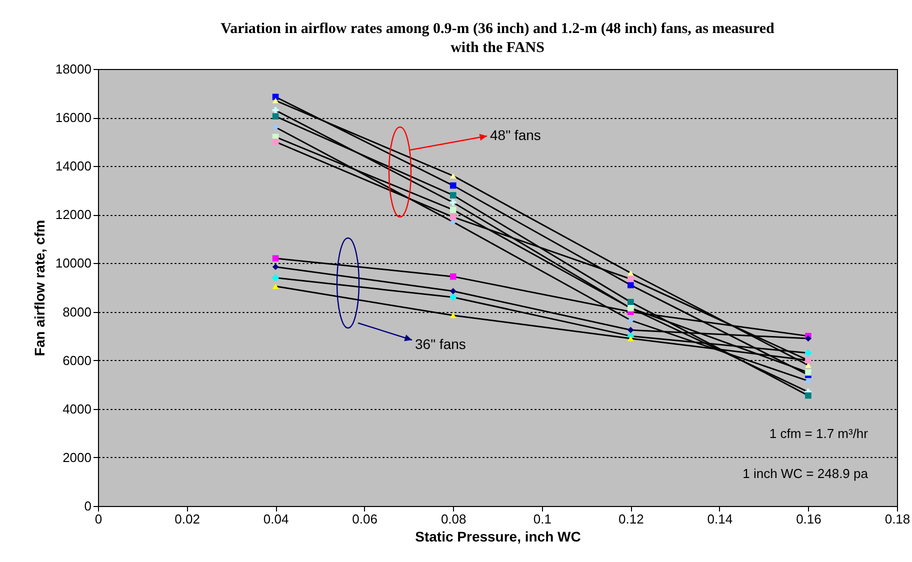 The width and height of the screenshot is (912, 562). I want to click on y-tick-label: 14000, so click(73, 166).